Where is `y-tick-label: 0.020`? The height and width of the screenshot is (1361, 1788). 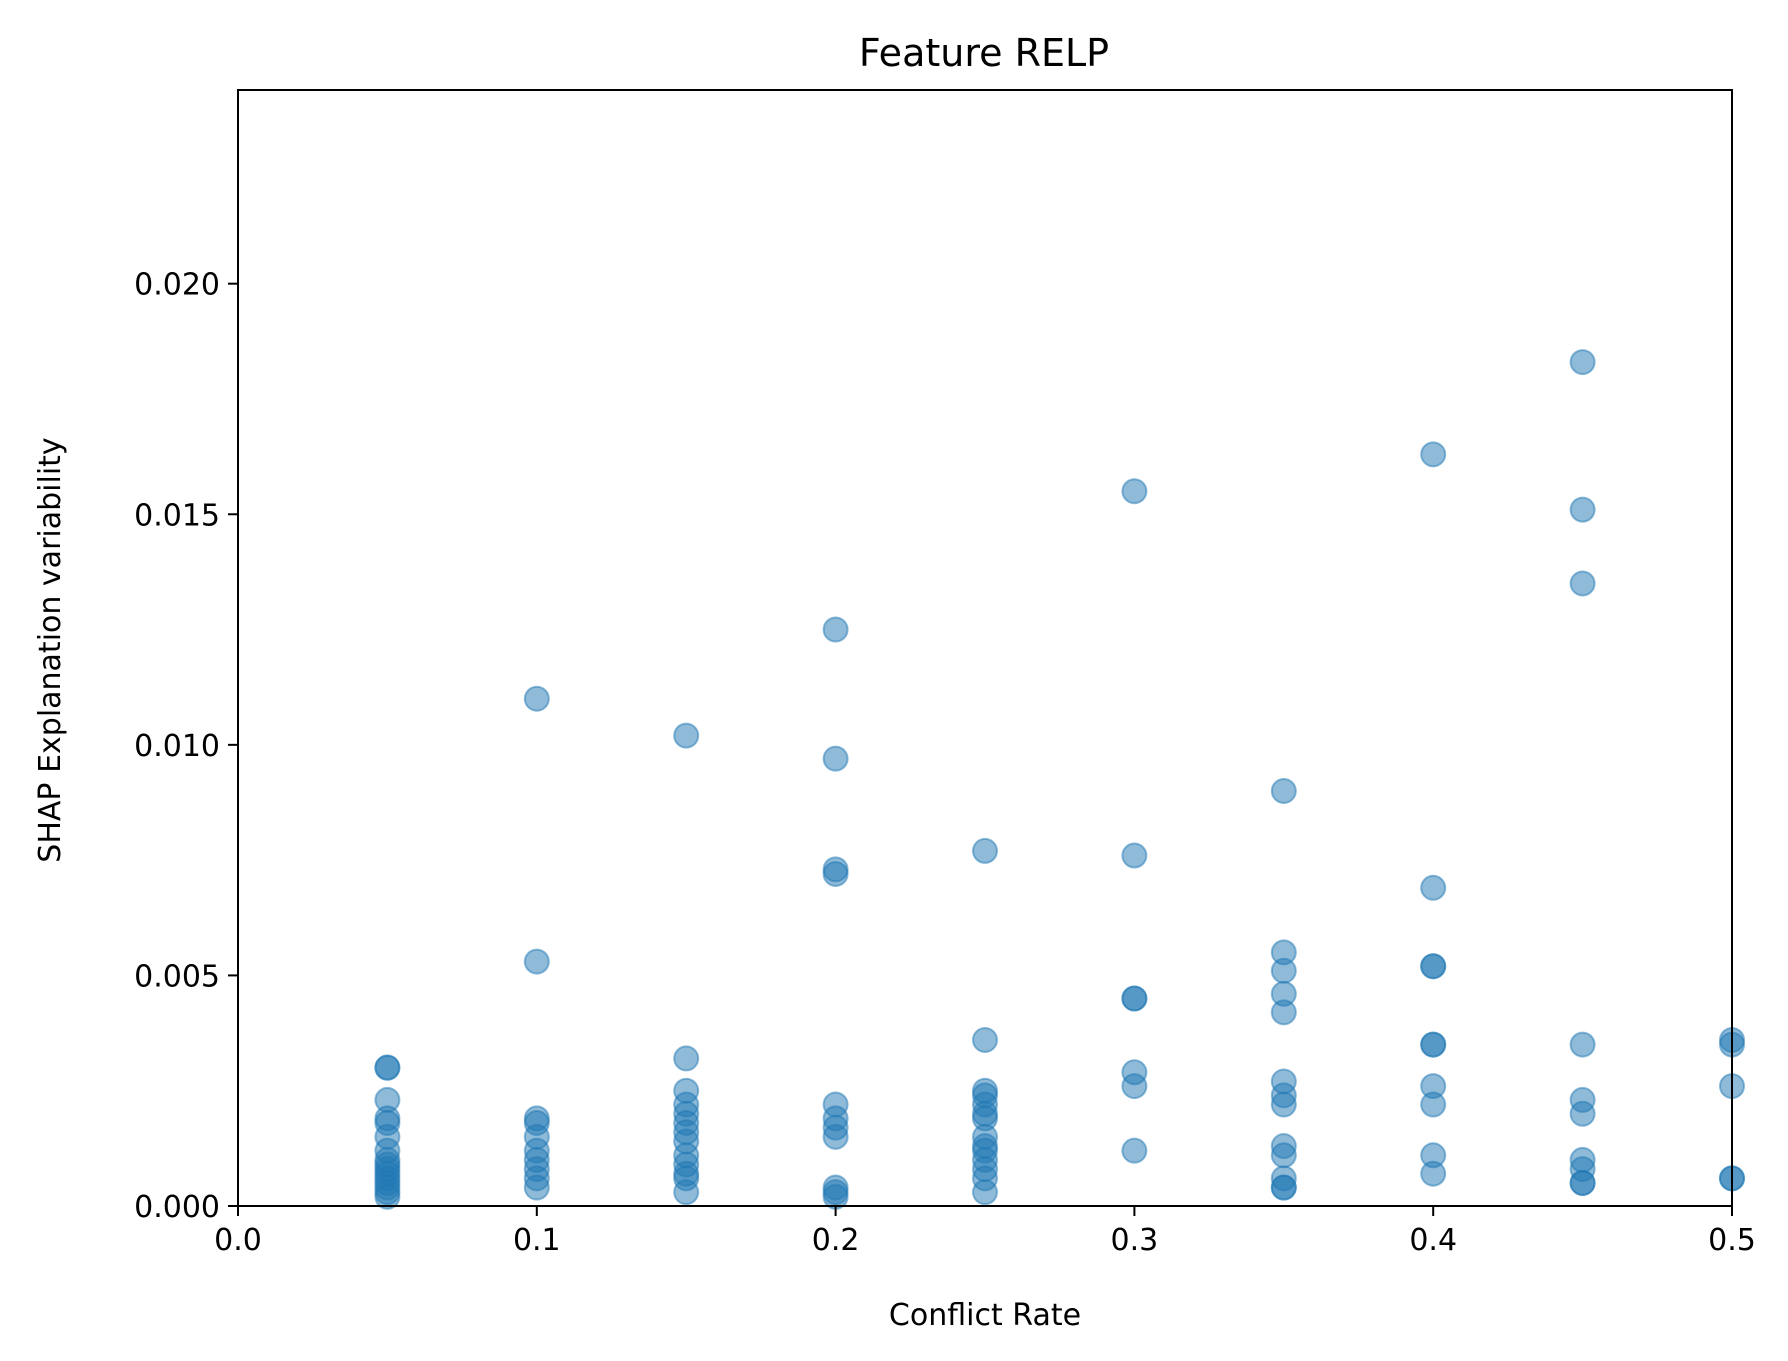 y-tick-label: 0.020 is located at coordinates (177, 285).